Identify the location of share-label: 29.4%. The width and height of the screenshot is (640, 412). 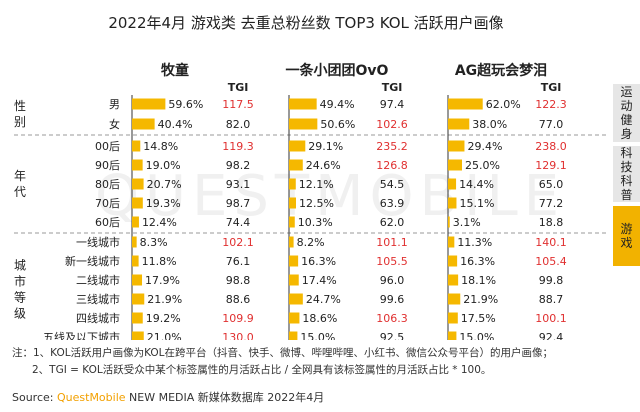
(484, 146).